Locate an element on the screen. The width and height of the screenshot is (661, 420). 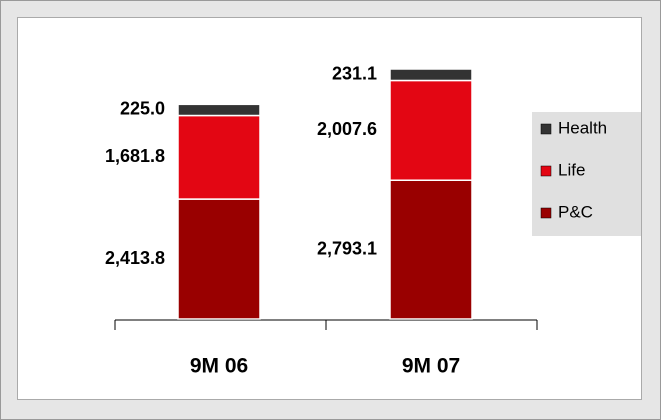
data-label: 1,681.8 is located at coordinates (135, 156).